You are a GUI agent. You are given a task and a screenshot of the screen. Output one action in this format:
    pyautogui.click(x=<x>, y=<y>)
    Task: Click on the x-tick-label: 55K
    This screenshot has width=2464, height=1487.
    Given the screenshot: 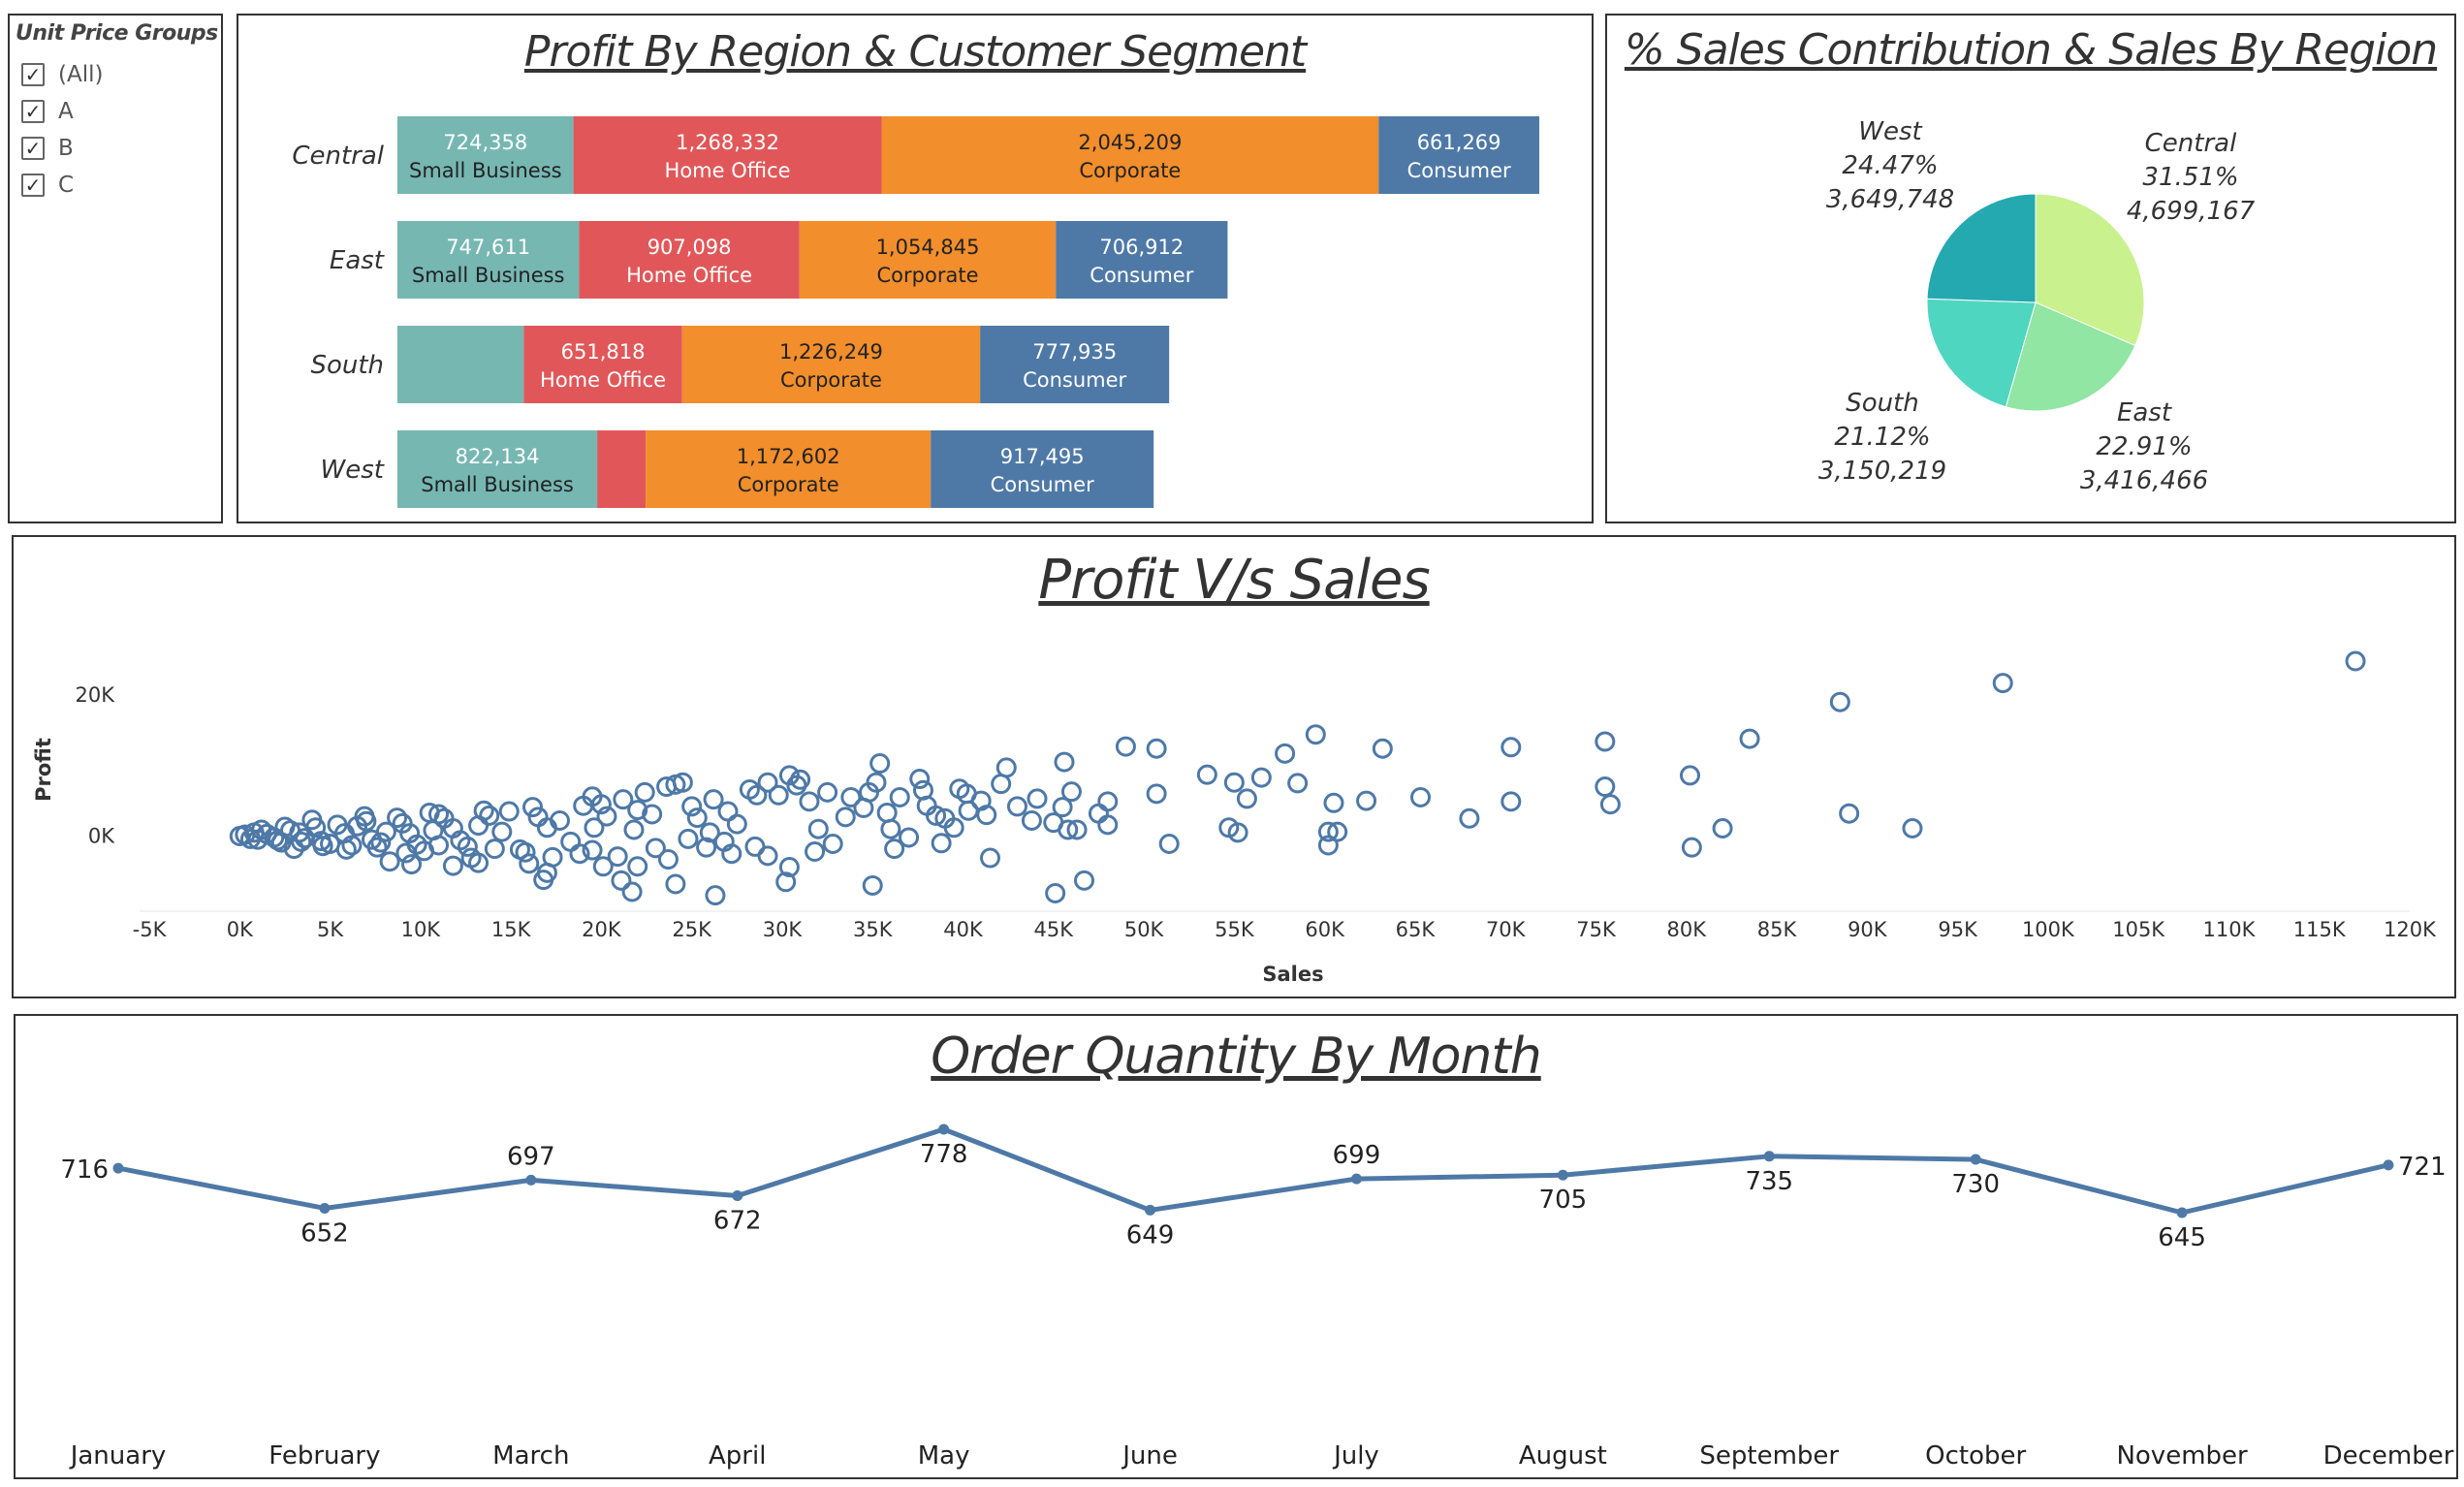 What is the action you would take?
    pyautogui.click(x=1235, y=929)
    